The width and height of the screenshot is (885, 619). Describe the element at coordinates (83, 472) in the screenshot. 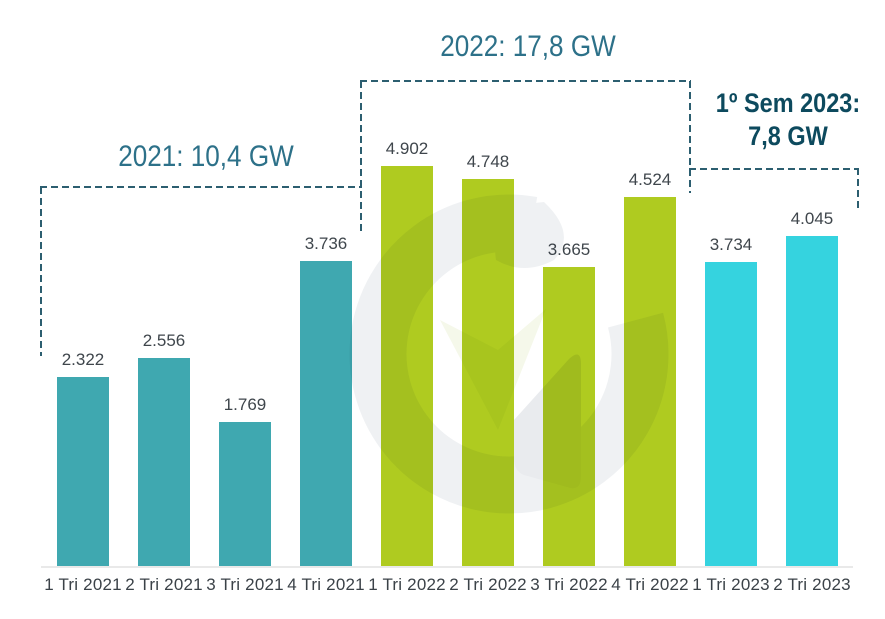

I see `bar-1-tri-2021` at that location.